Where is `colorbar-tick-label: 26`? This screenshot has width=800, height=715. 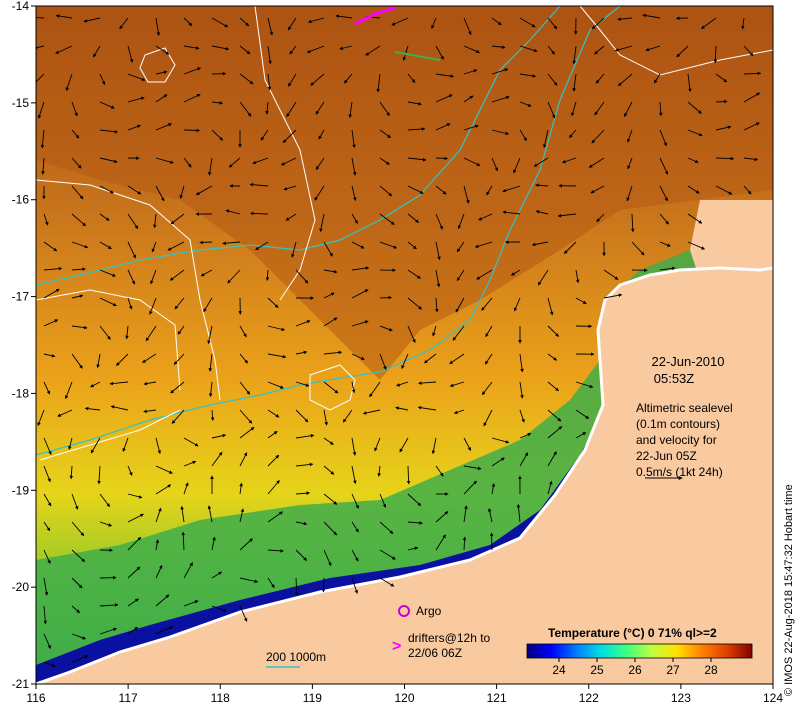 colorbar-tick-label: 26 is located at coordinates (635, 670).